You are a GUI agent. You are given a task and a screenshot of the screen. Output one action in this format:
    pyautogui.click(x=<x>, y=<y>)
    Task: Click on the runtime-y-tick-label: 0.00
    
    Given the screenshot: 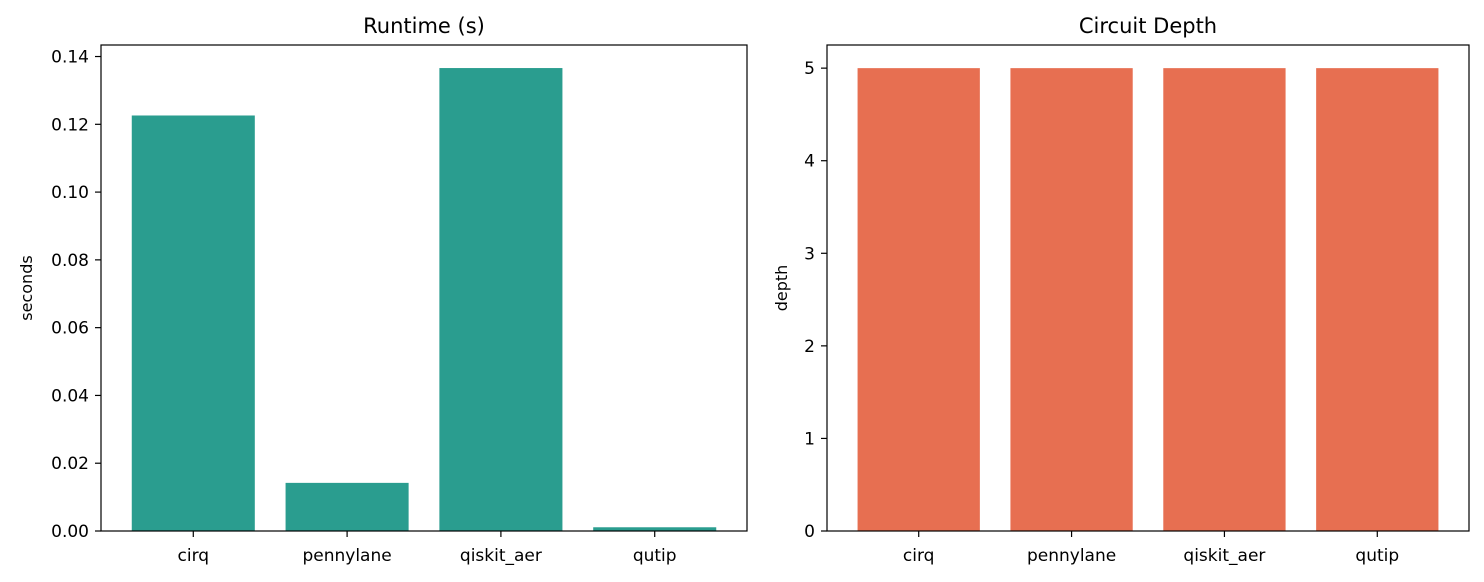 What is the action you would take?
    pyautogui.click(x=70, y=532)
    